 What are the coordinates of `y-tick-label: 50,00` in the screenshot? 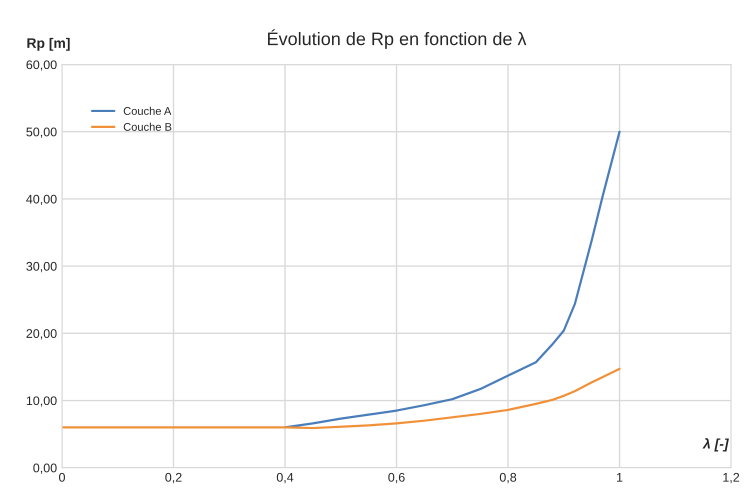 It's located at (41, 133).